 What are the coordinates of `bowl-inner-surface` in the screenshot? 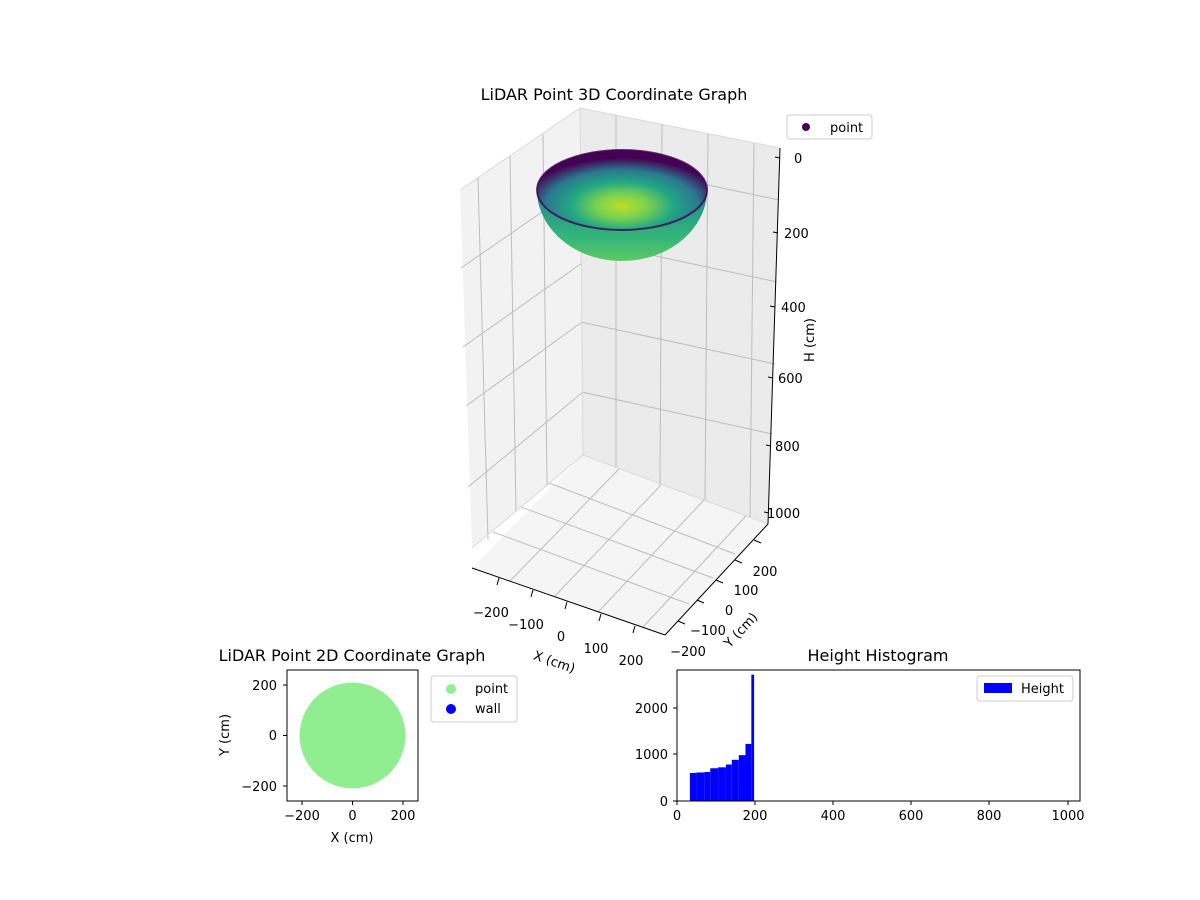 It's located at (622, 190).